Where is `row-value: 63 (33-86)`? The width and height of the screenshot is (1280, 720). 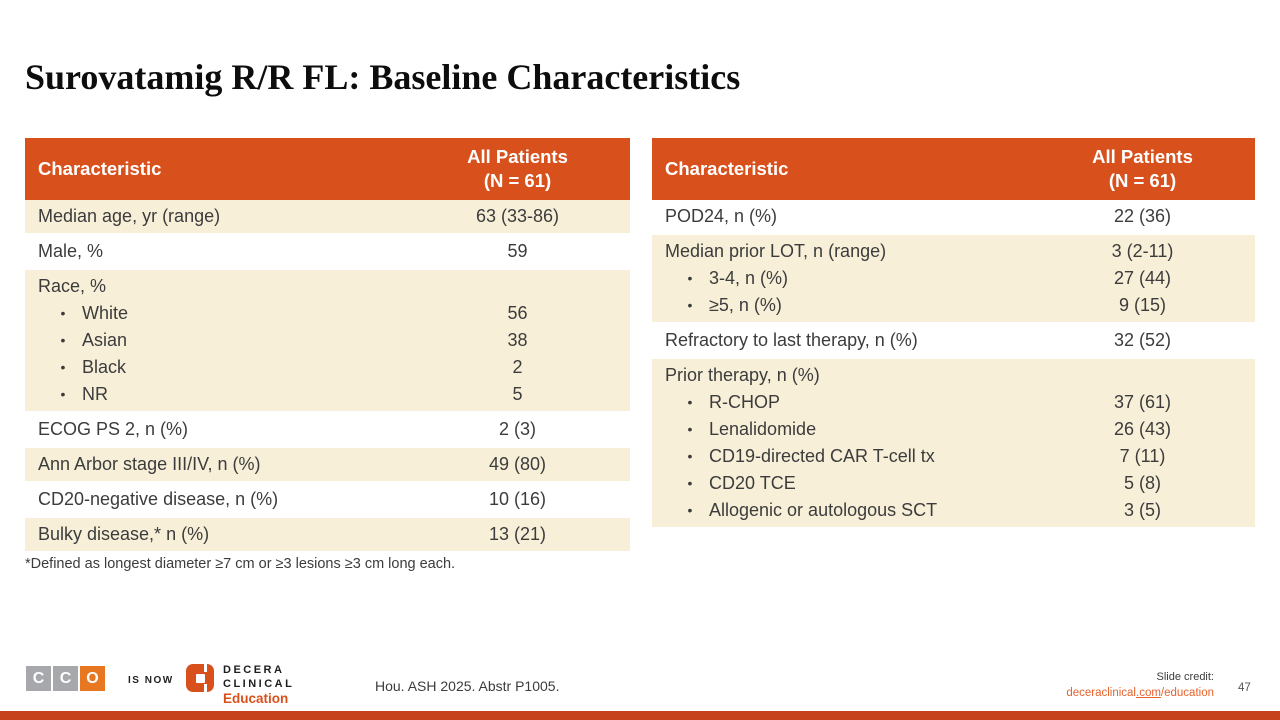
row-value: 63 (33-86) is located at coordinates (517, 216).